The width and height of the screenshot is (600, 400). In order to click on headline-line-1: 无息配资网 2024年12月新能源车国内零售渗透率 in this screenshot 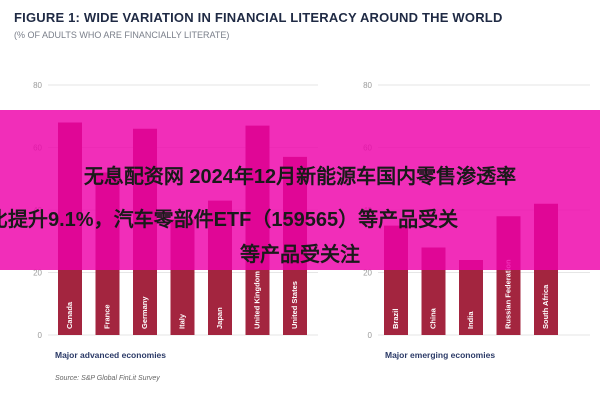, I will do `click(300, 177)`.